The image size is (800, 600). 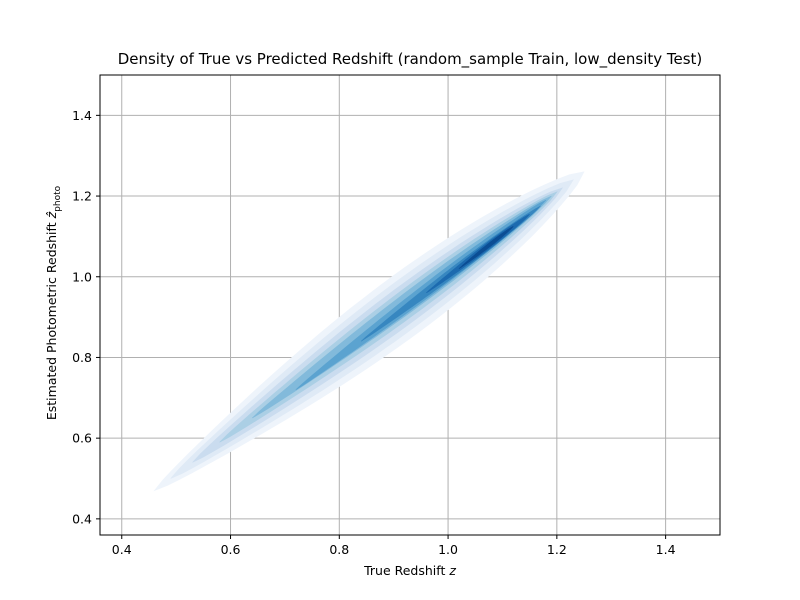 I want to click on y-tick-label: 1.2, so click(x=82, y=196).